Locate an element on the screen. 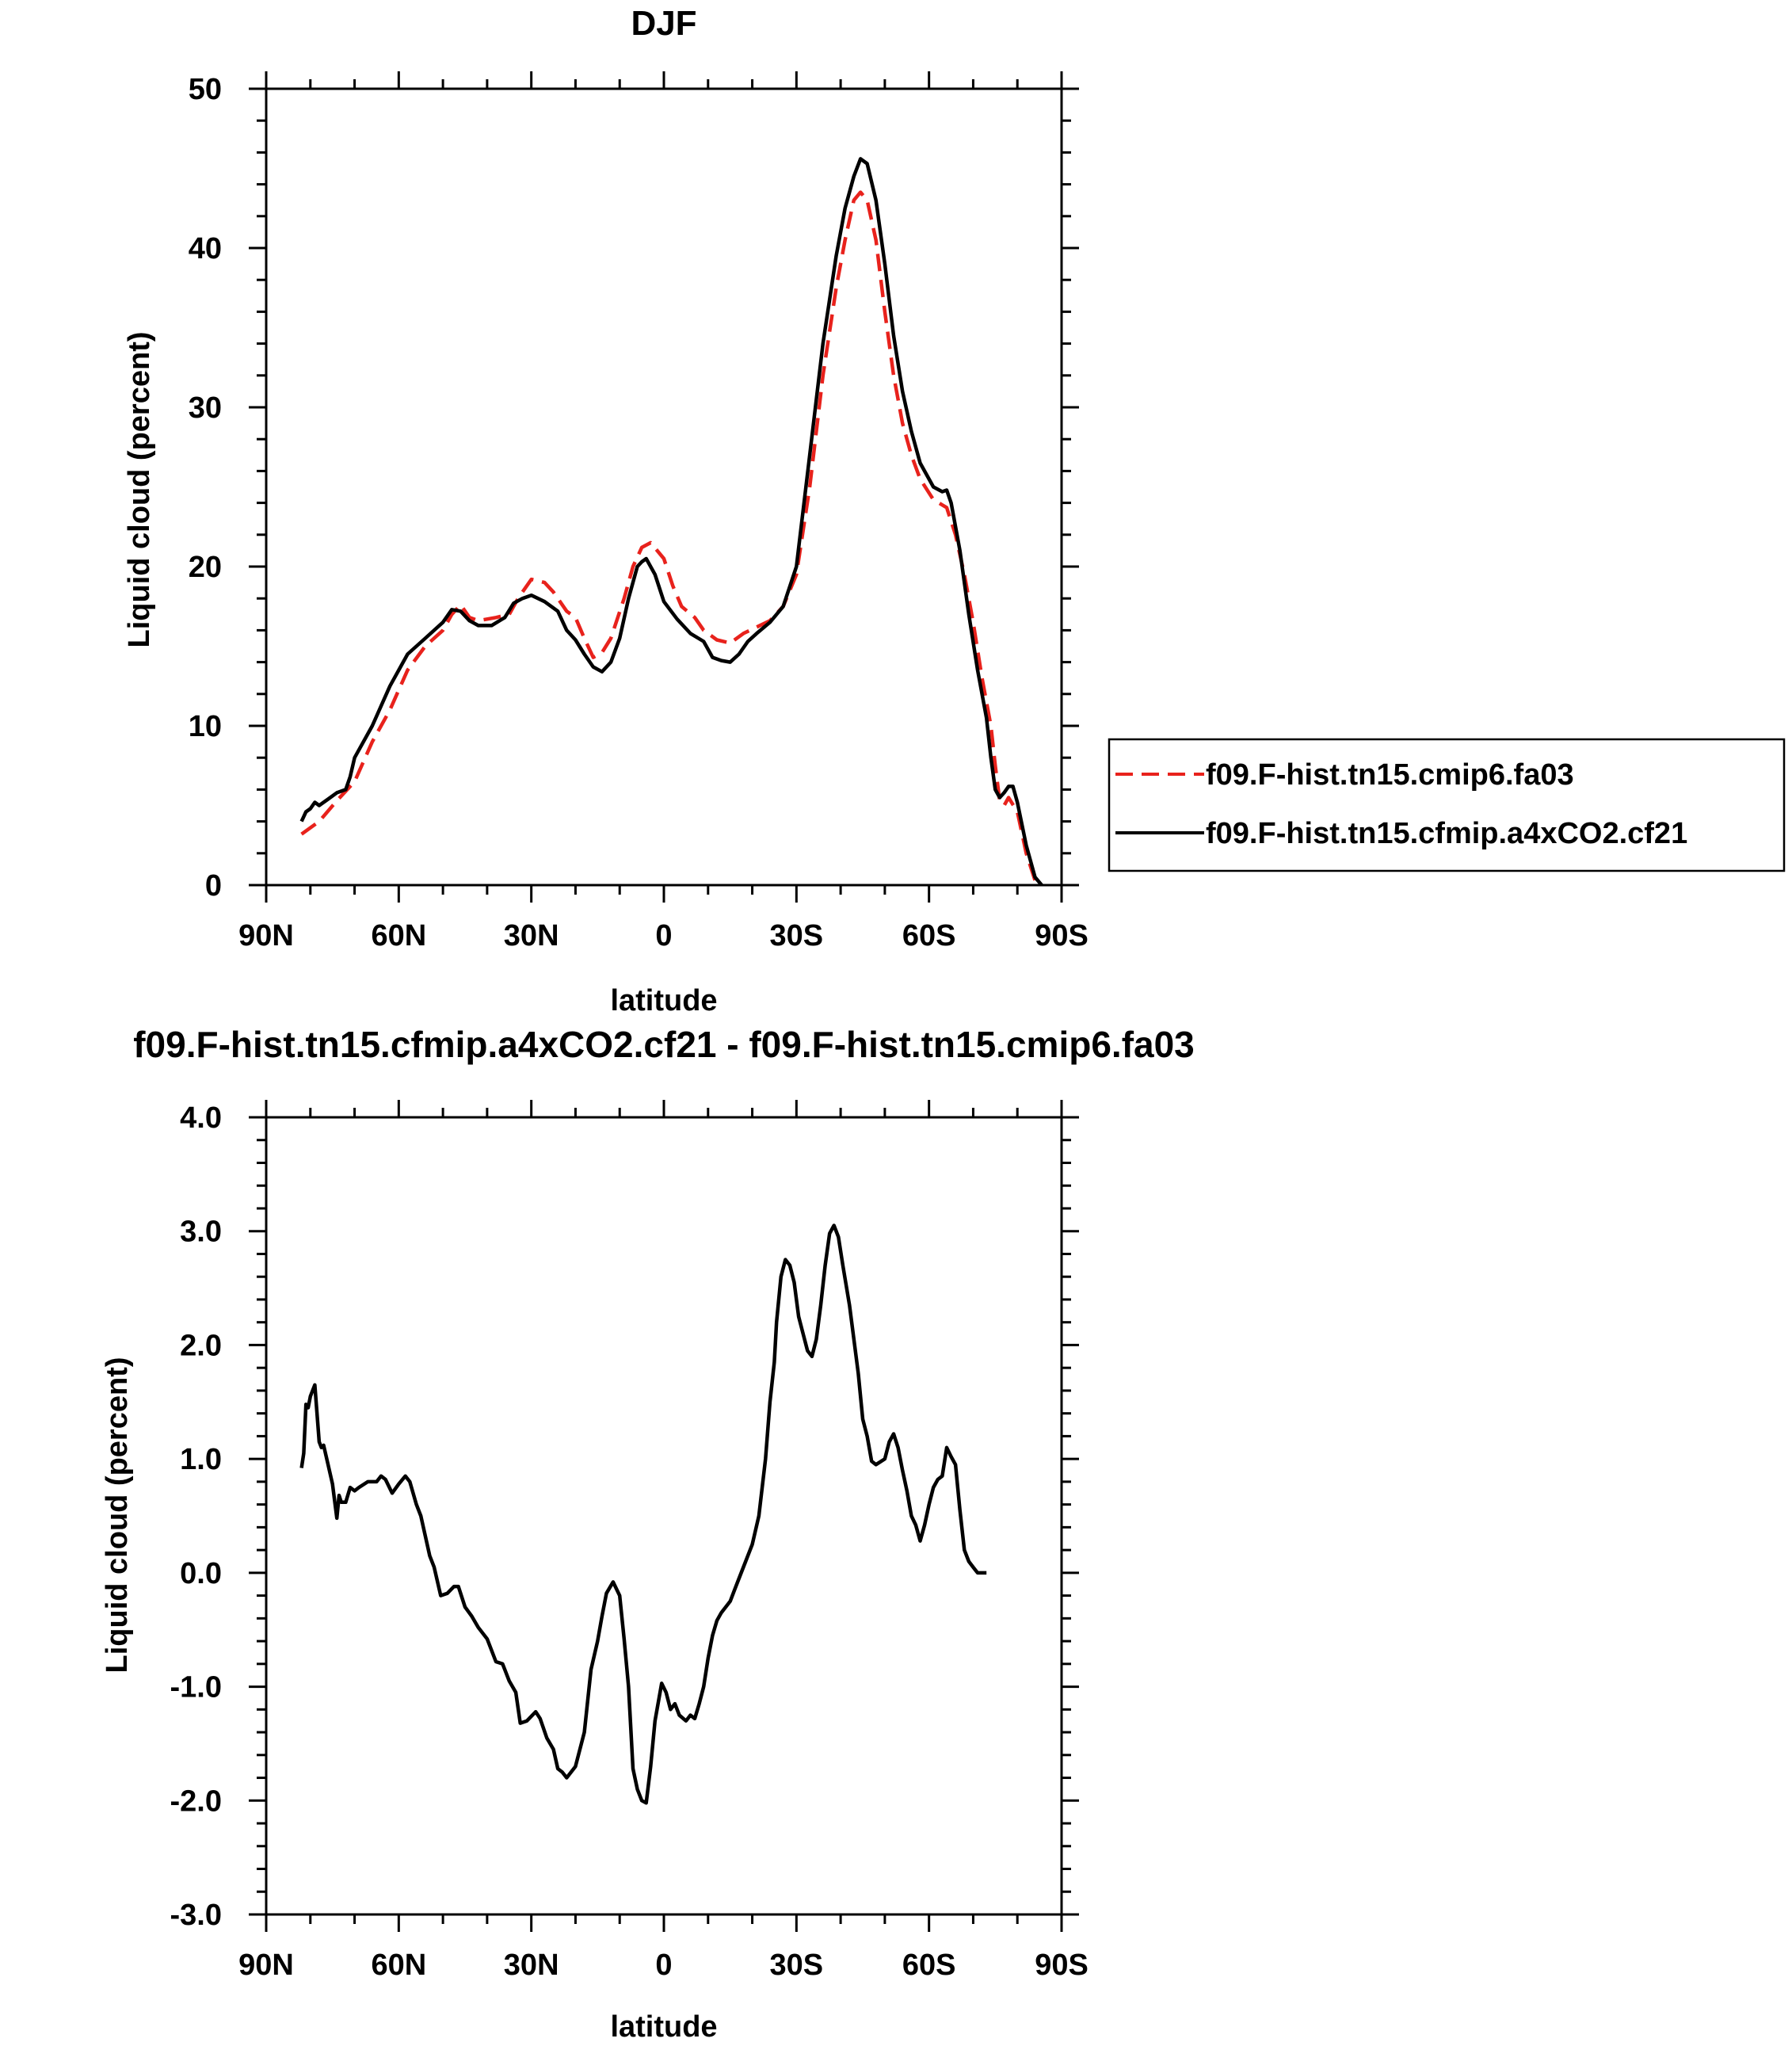 The image size is (1792, 2046). chart-title: DJF is located at coordinates (664, 23).